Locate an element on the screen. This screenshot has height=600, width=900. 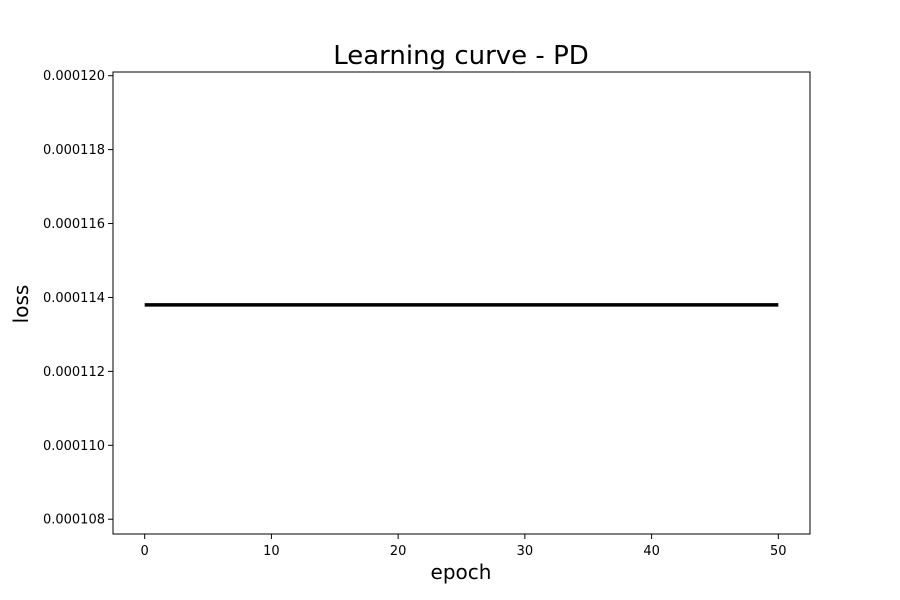
x-axis-ticks: 0 10 20 30 40 50 is located at coordinates (464, 546).